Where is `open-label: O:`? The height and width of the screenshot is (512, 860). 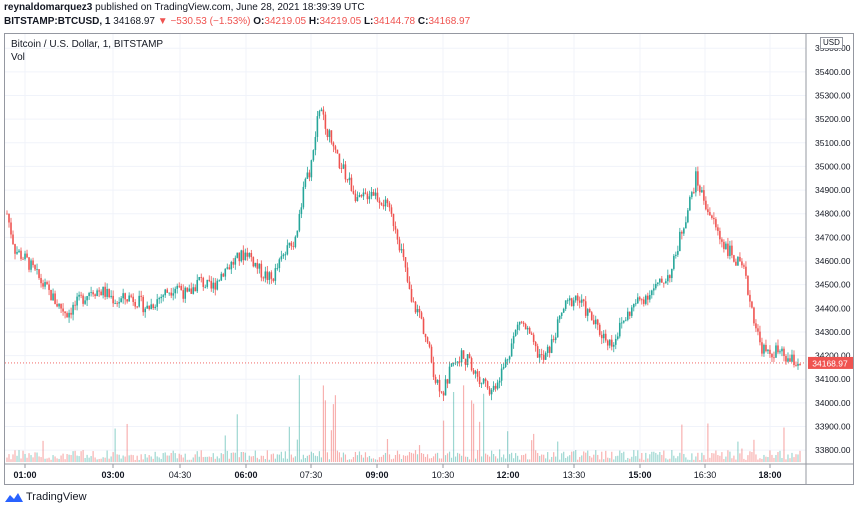 open-label: O: is located at coordinates (259, 21).